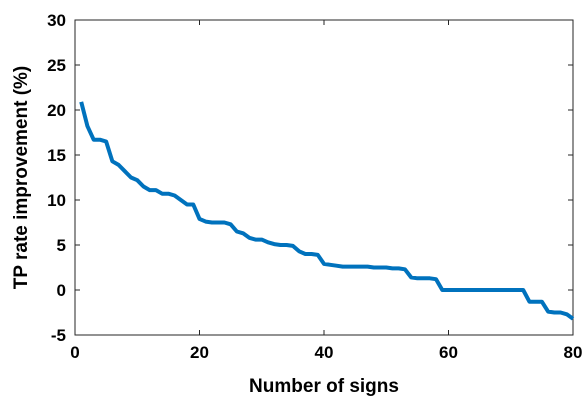 Image resolution: width=583 pixels, height=398 pixels. What do you see at coordinates (74, 352) in the screenshot?
I see `x-tick-label: 0` at bounding box center [74, 352].